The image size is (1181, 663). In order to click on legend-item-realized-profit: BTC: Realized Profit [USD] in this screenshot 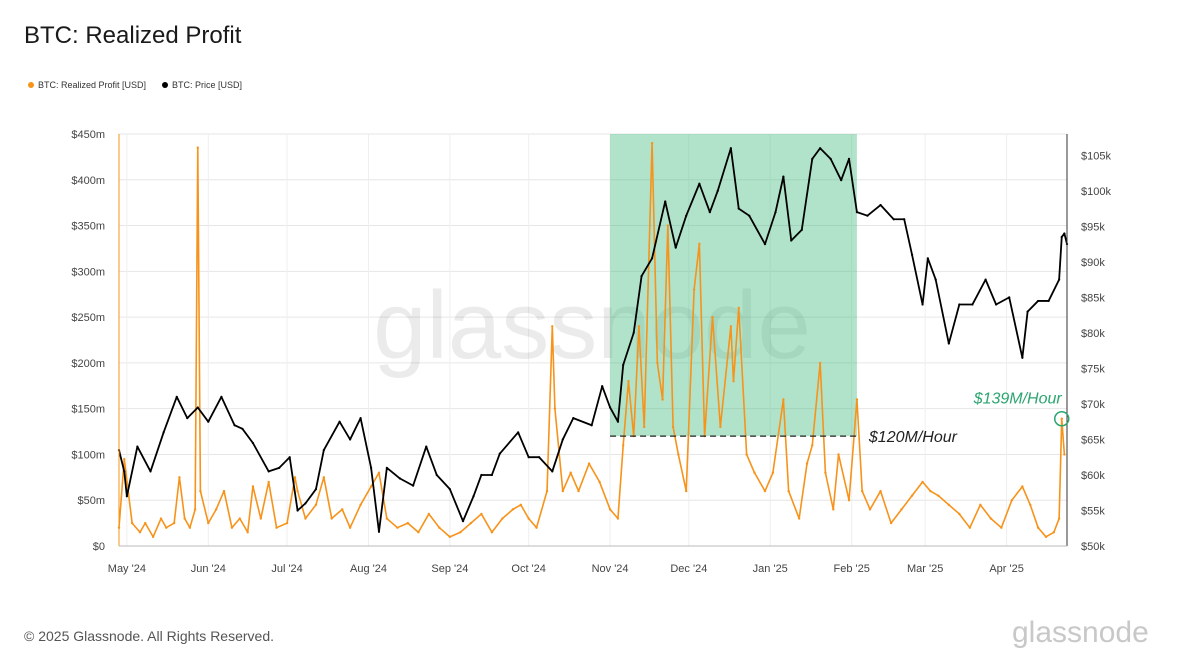, I will do `click(87, 85)`.